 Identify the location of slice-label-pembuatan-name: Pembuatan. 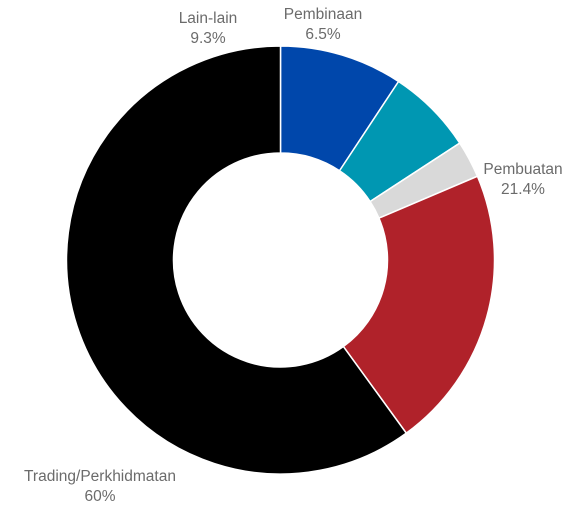
(523, 169).